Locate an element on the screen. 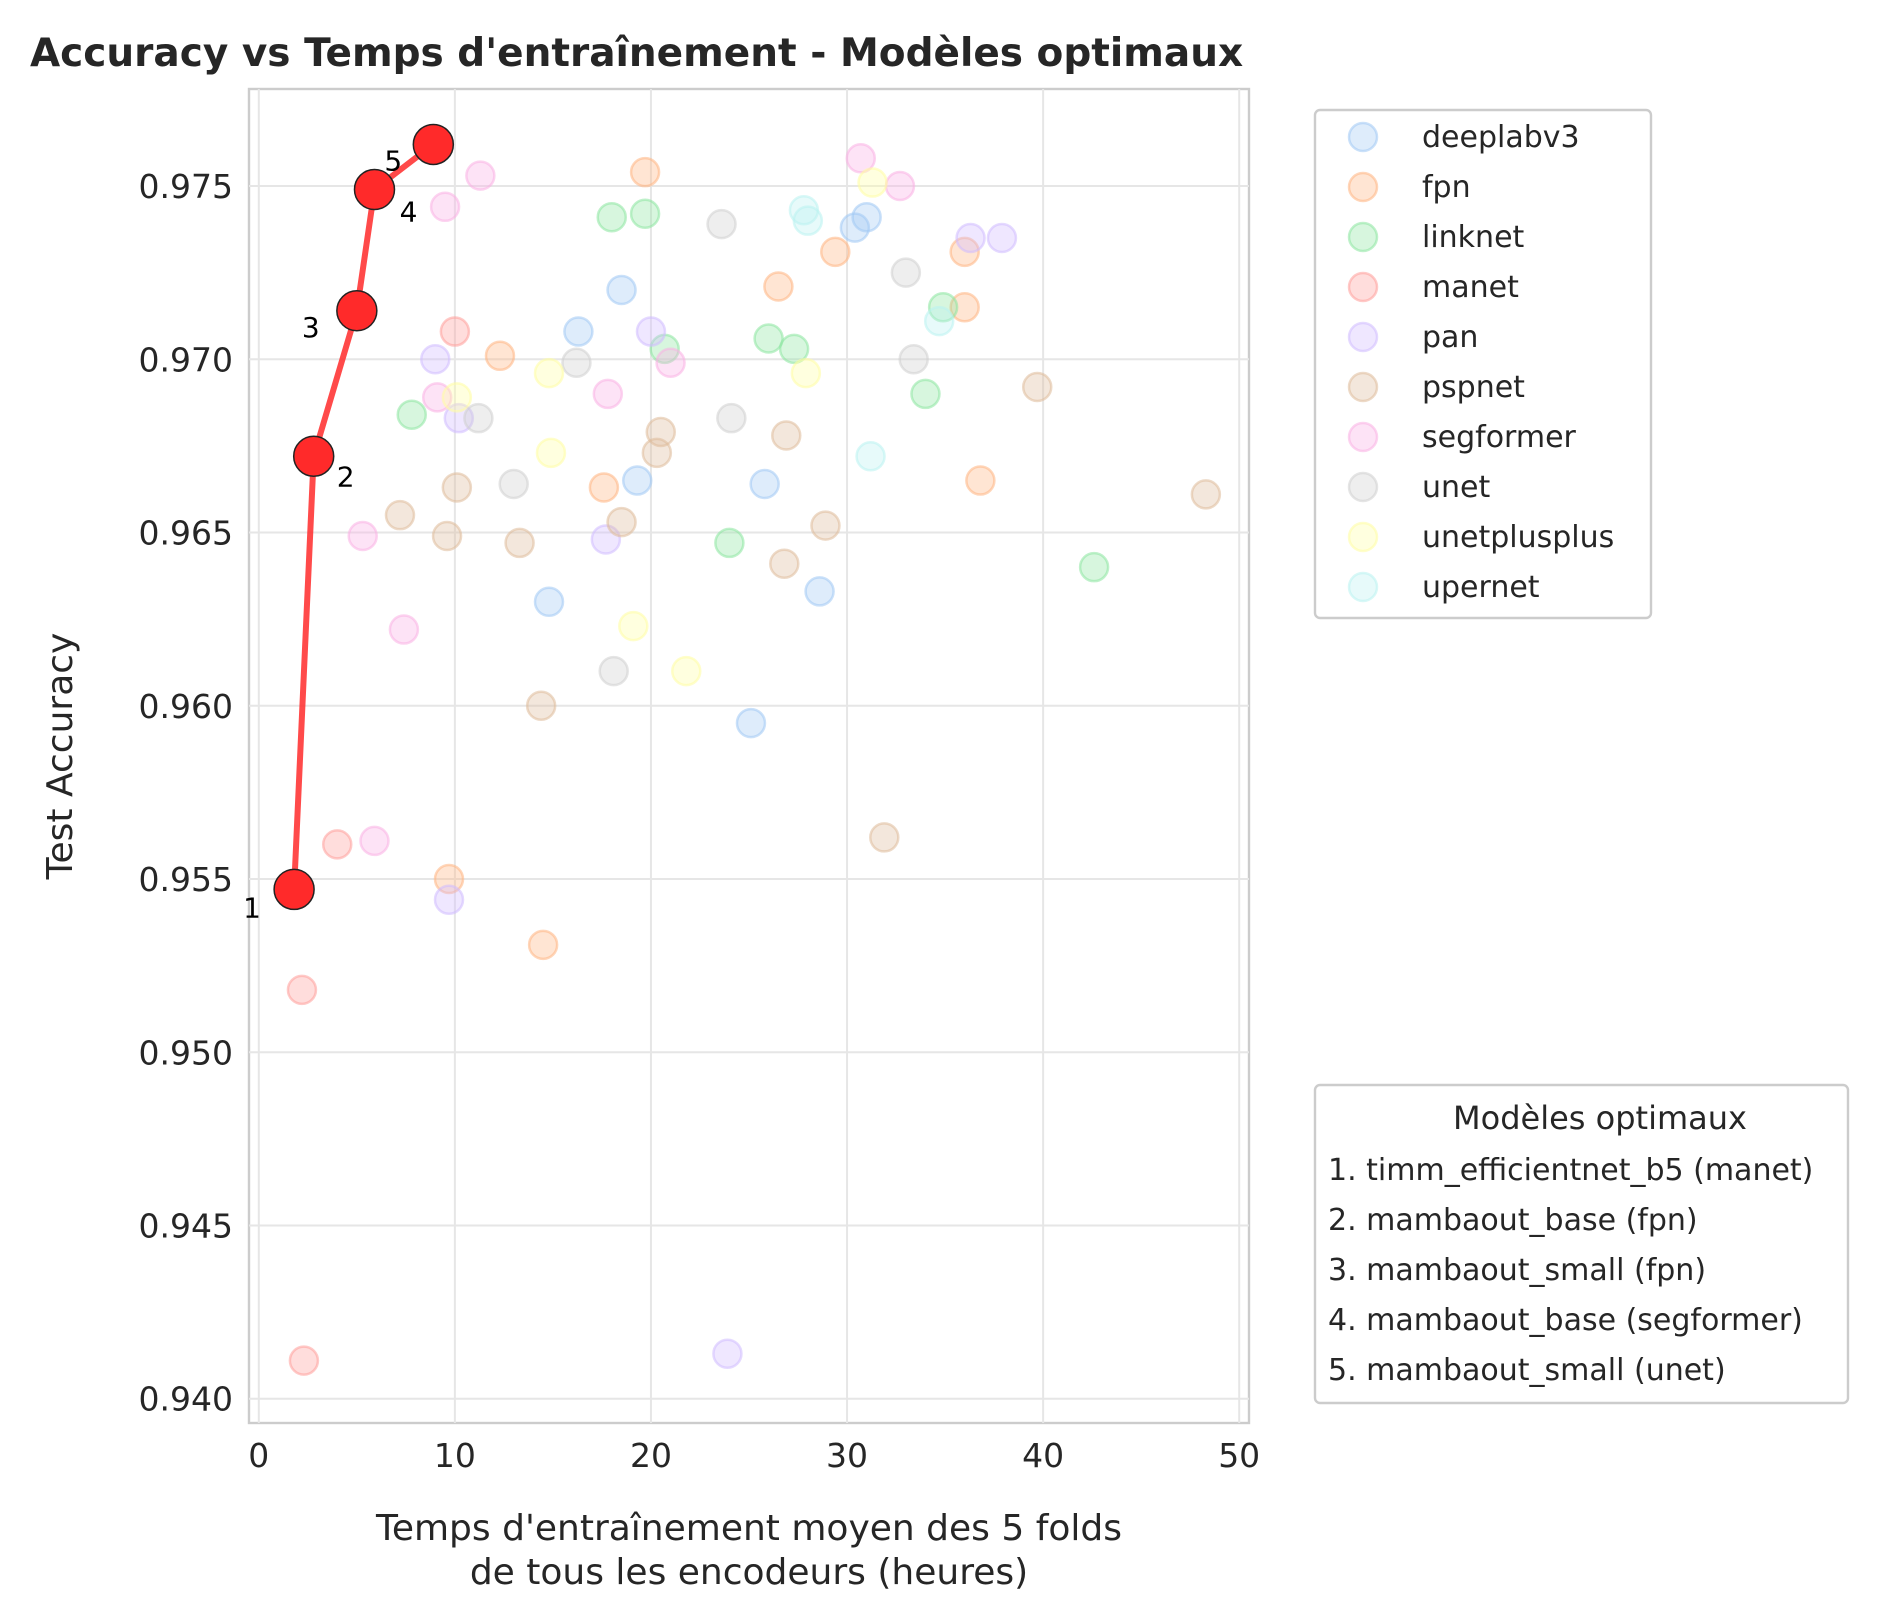  optimal-point-label: 2 is located at coordinates (346, 476).